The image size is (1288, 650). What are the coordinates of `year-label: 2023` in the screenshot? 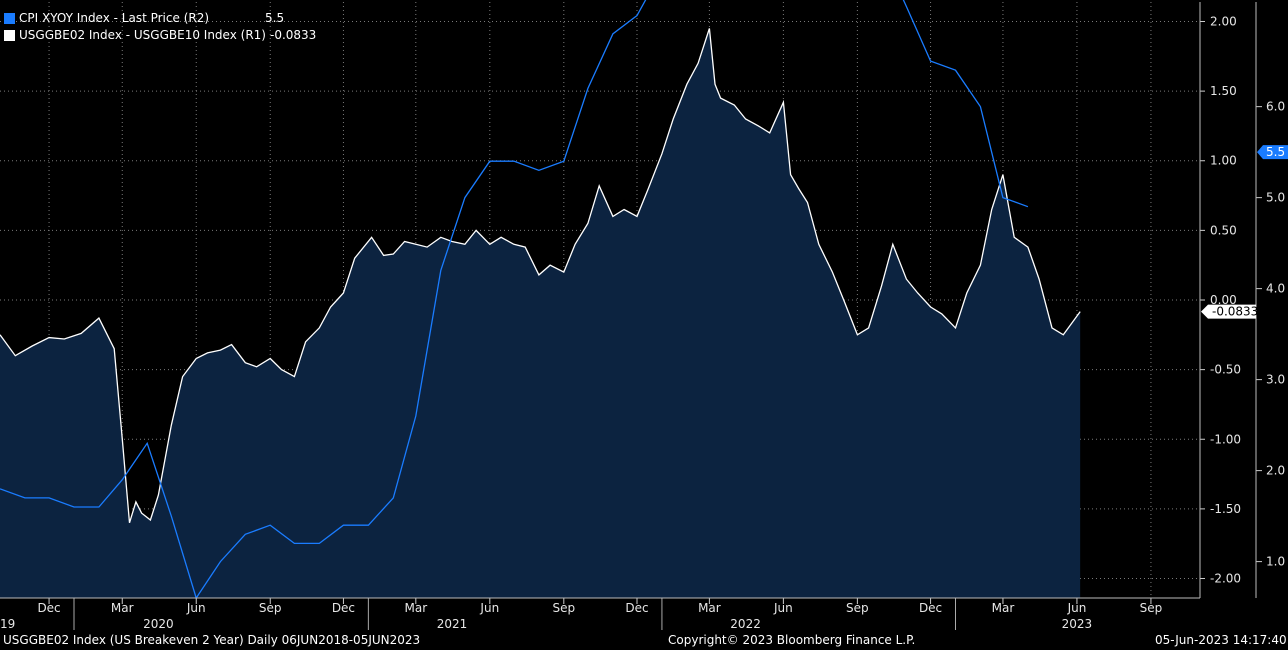 It's located at (1077, 624).